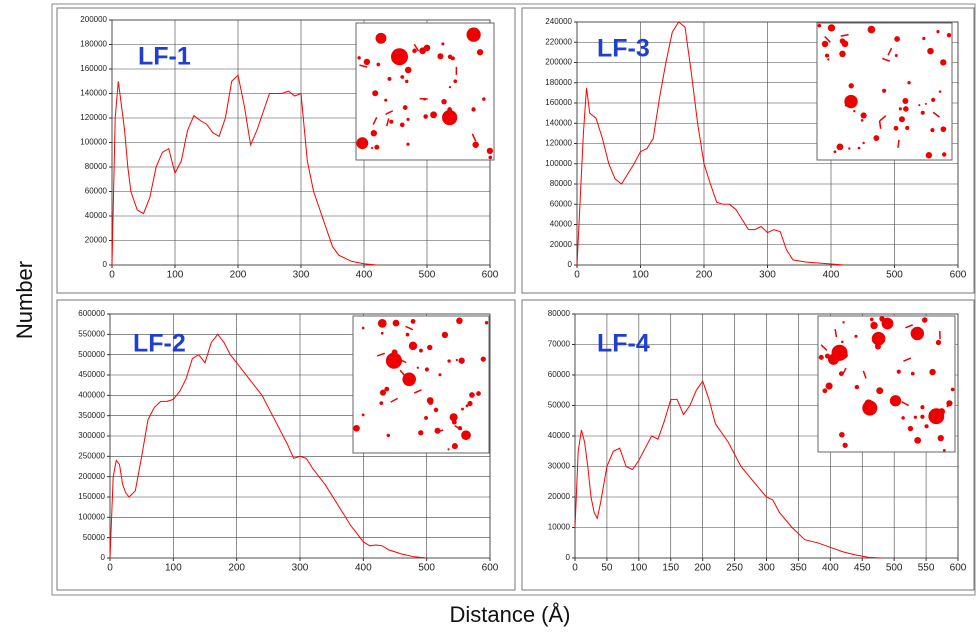 This screenshot has width=976, height=640. Describe the element at coordinates (558, 21) in the screenshot. I see `y-tick-label: 240000` at that location.